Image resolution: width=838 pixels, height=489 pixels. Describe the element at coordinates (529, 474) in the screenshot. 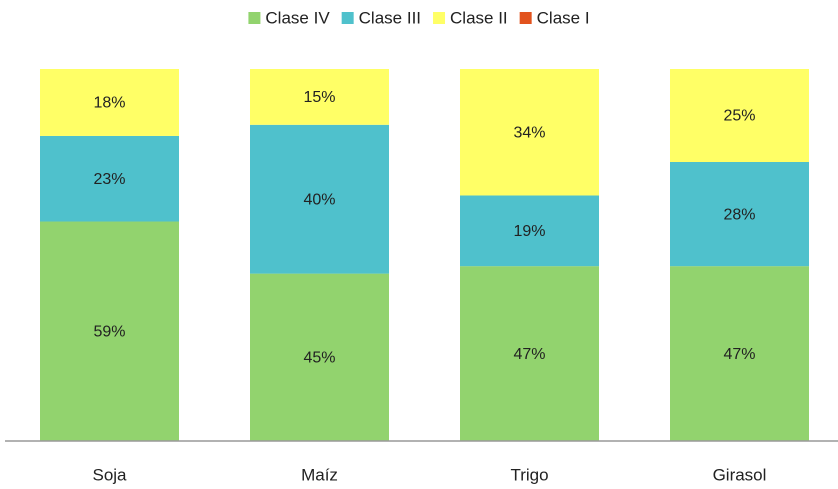

I see `x-tick-label: Trigo` at that location.